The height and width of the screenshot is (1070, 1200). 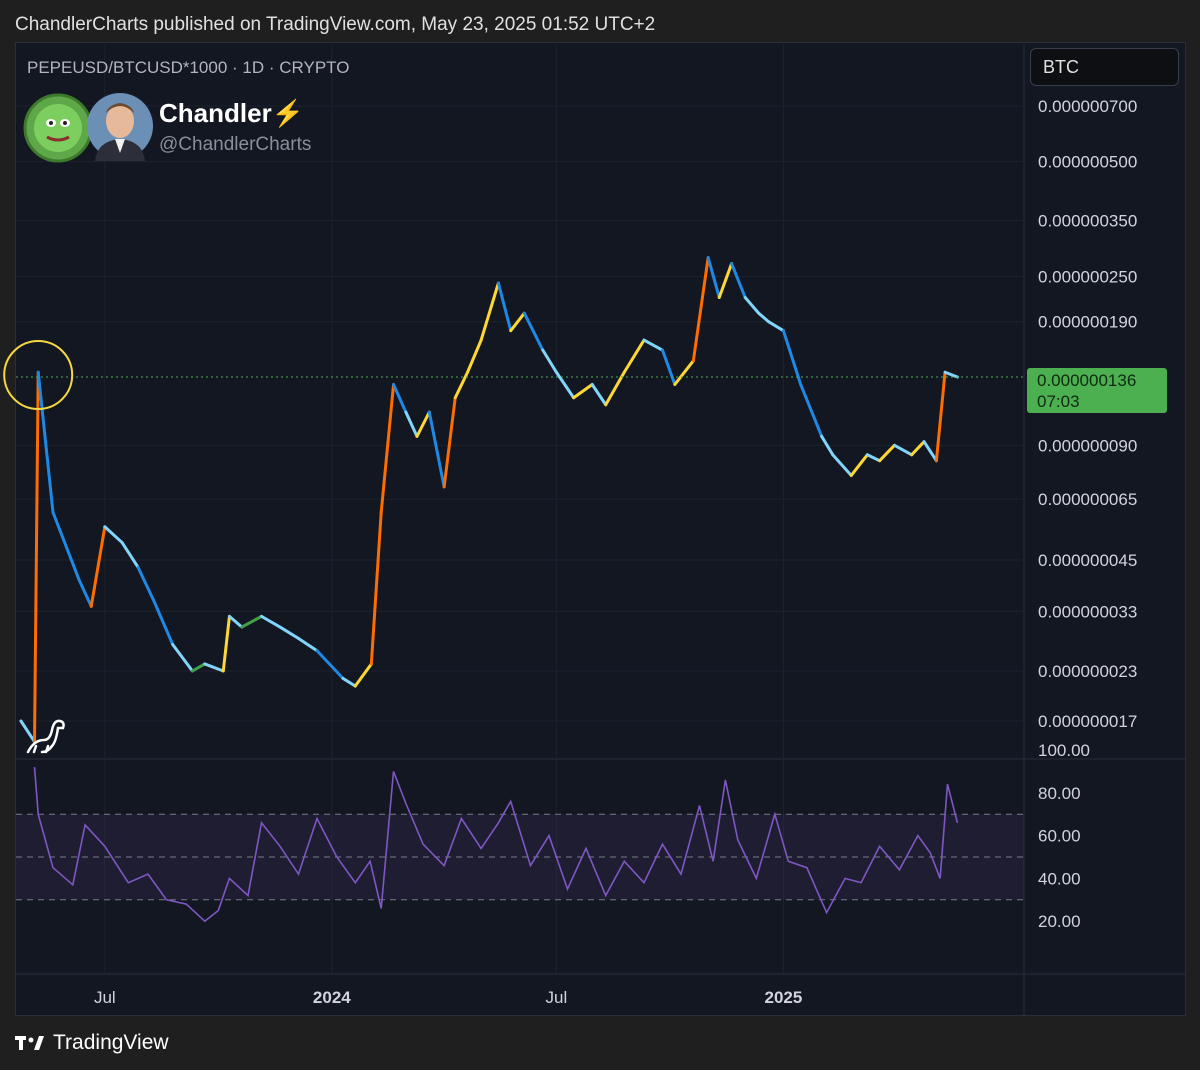 What do you see at coordinates (1087, 499) in the screenshot?
I see `y-tick-label: 0.000000065` at bounding box center [1087, 499].